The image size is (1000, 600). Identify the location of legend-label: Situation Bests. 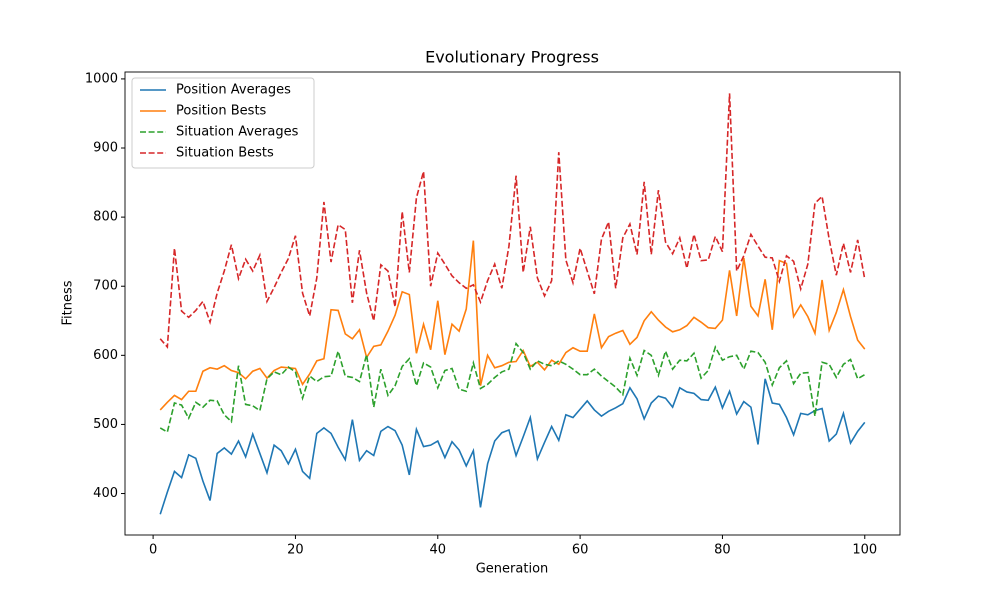
(225, 153).